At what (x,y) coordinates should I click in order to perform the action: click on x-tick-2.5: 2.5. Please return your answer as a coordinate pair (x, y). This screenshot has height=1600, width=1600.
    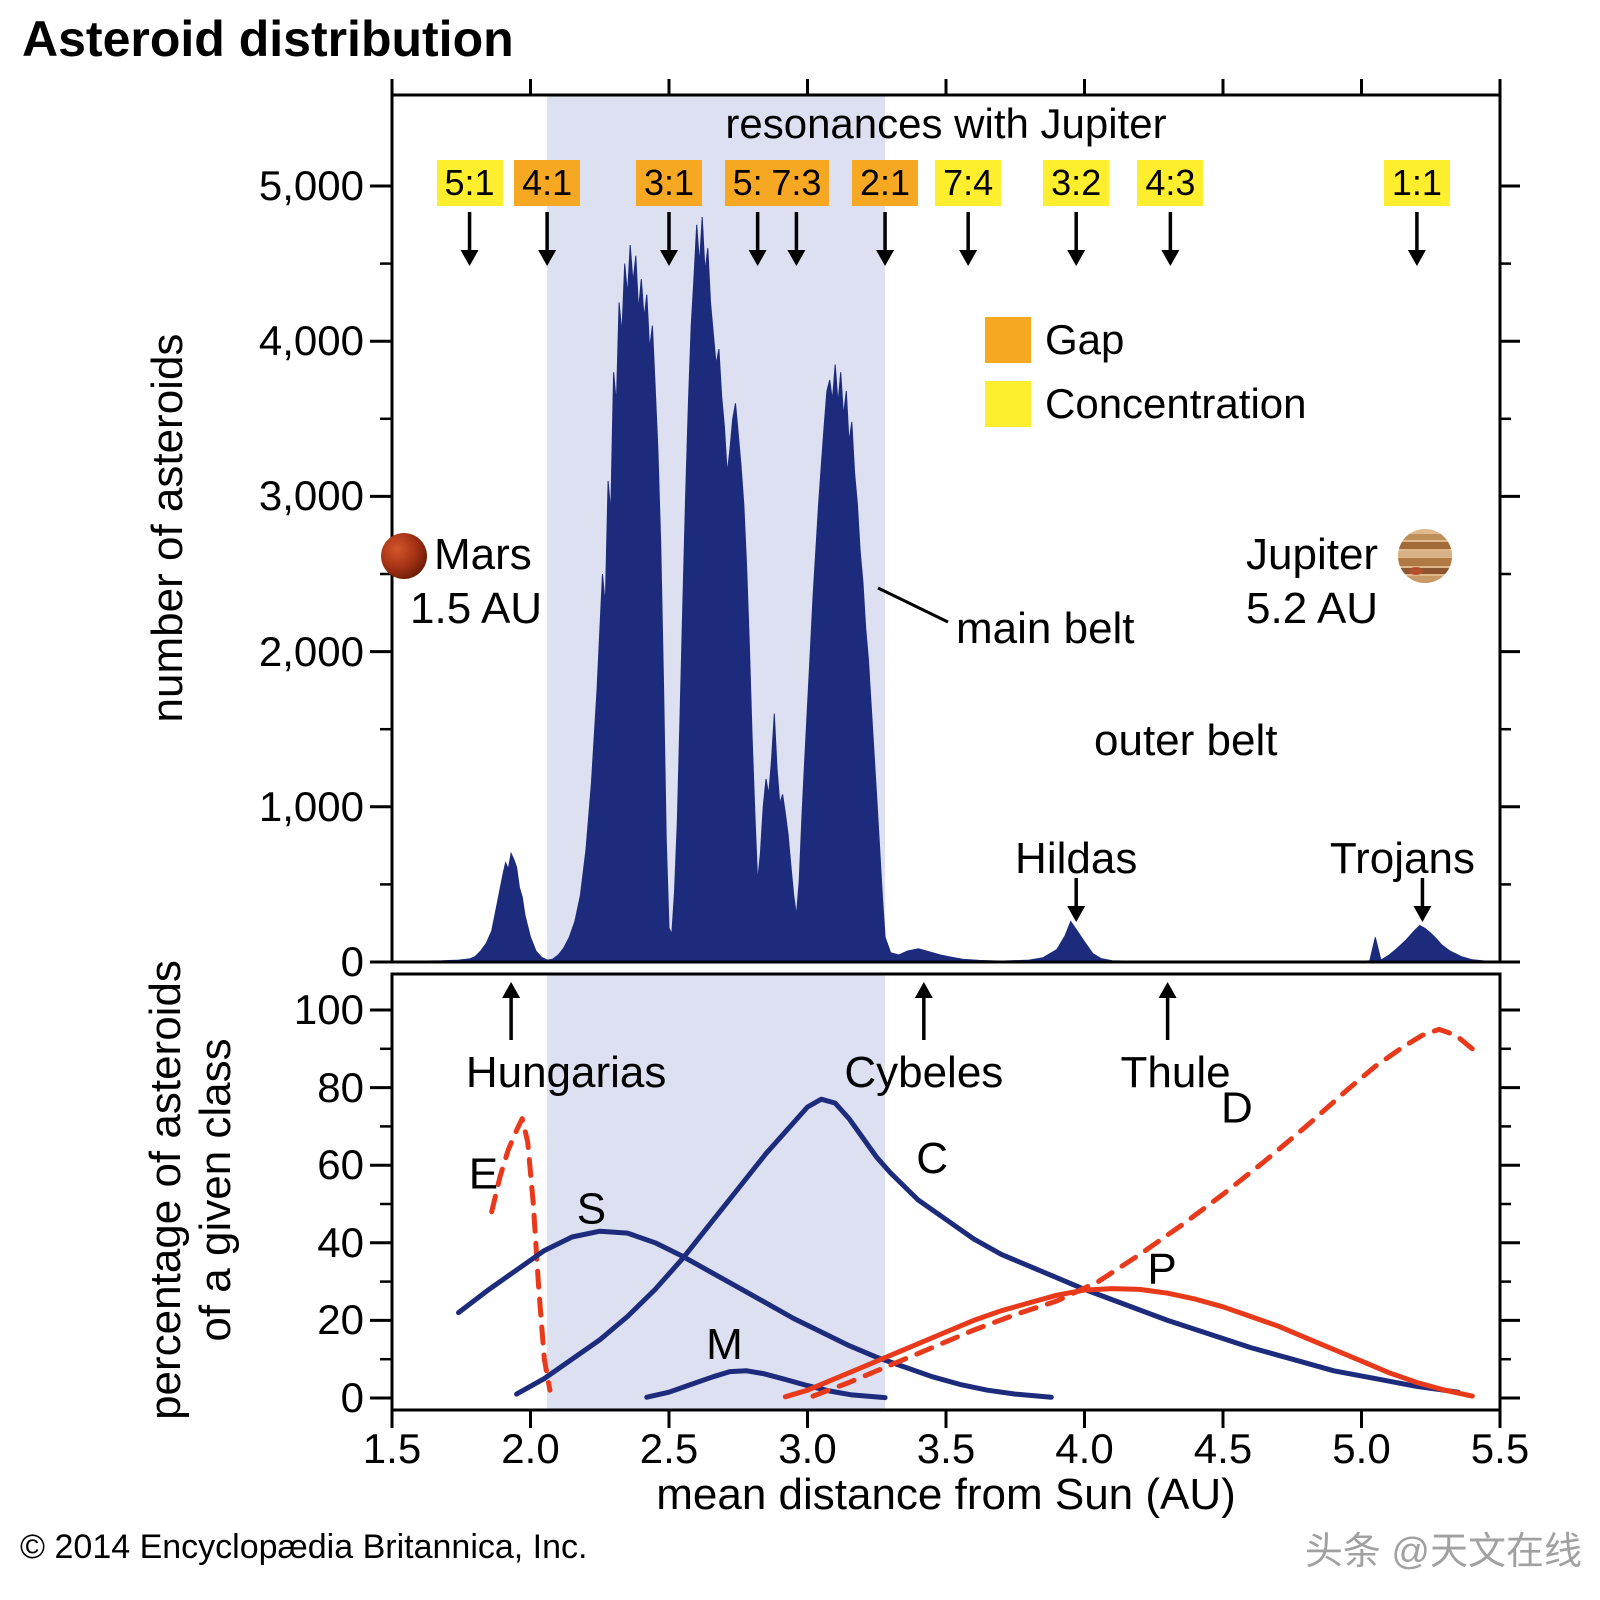
    Looking at the image, I should click on (669, 1448).